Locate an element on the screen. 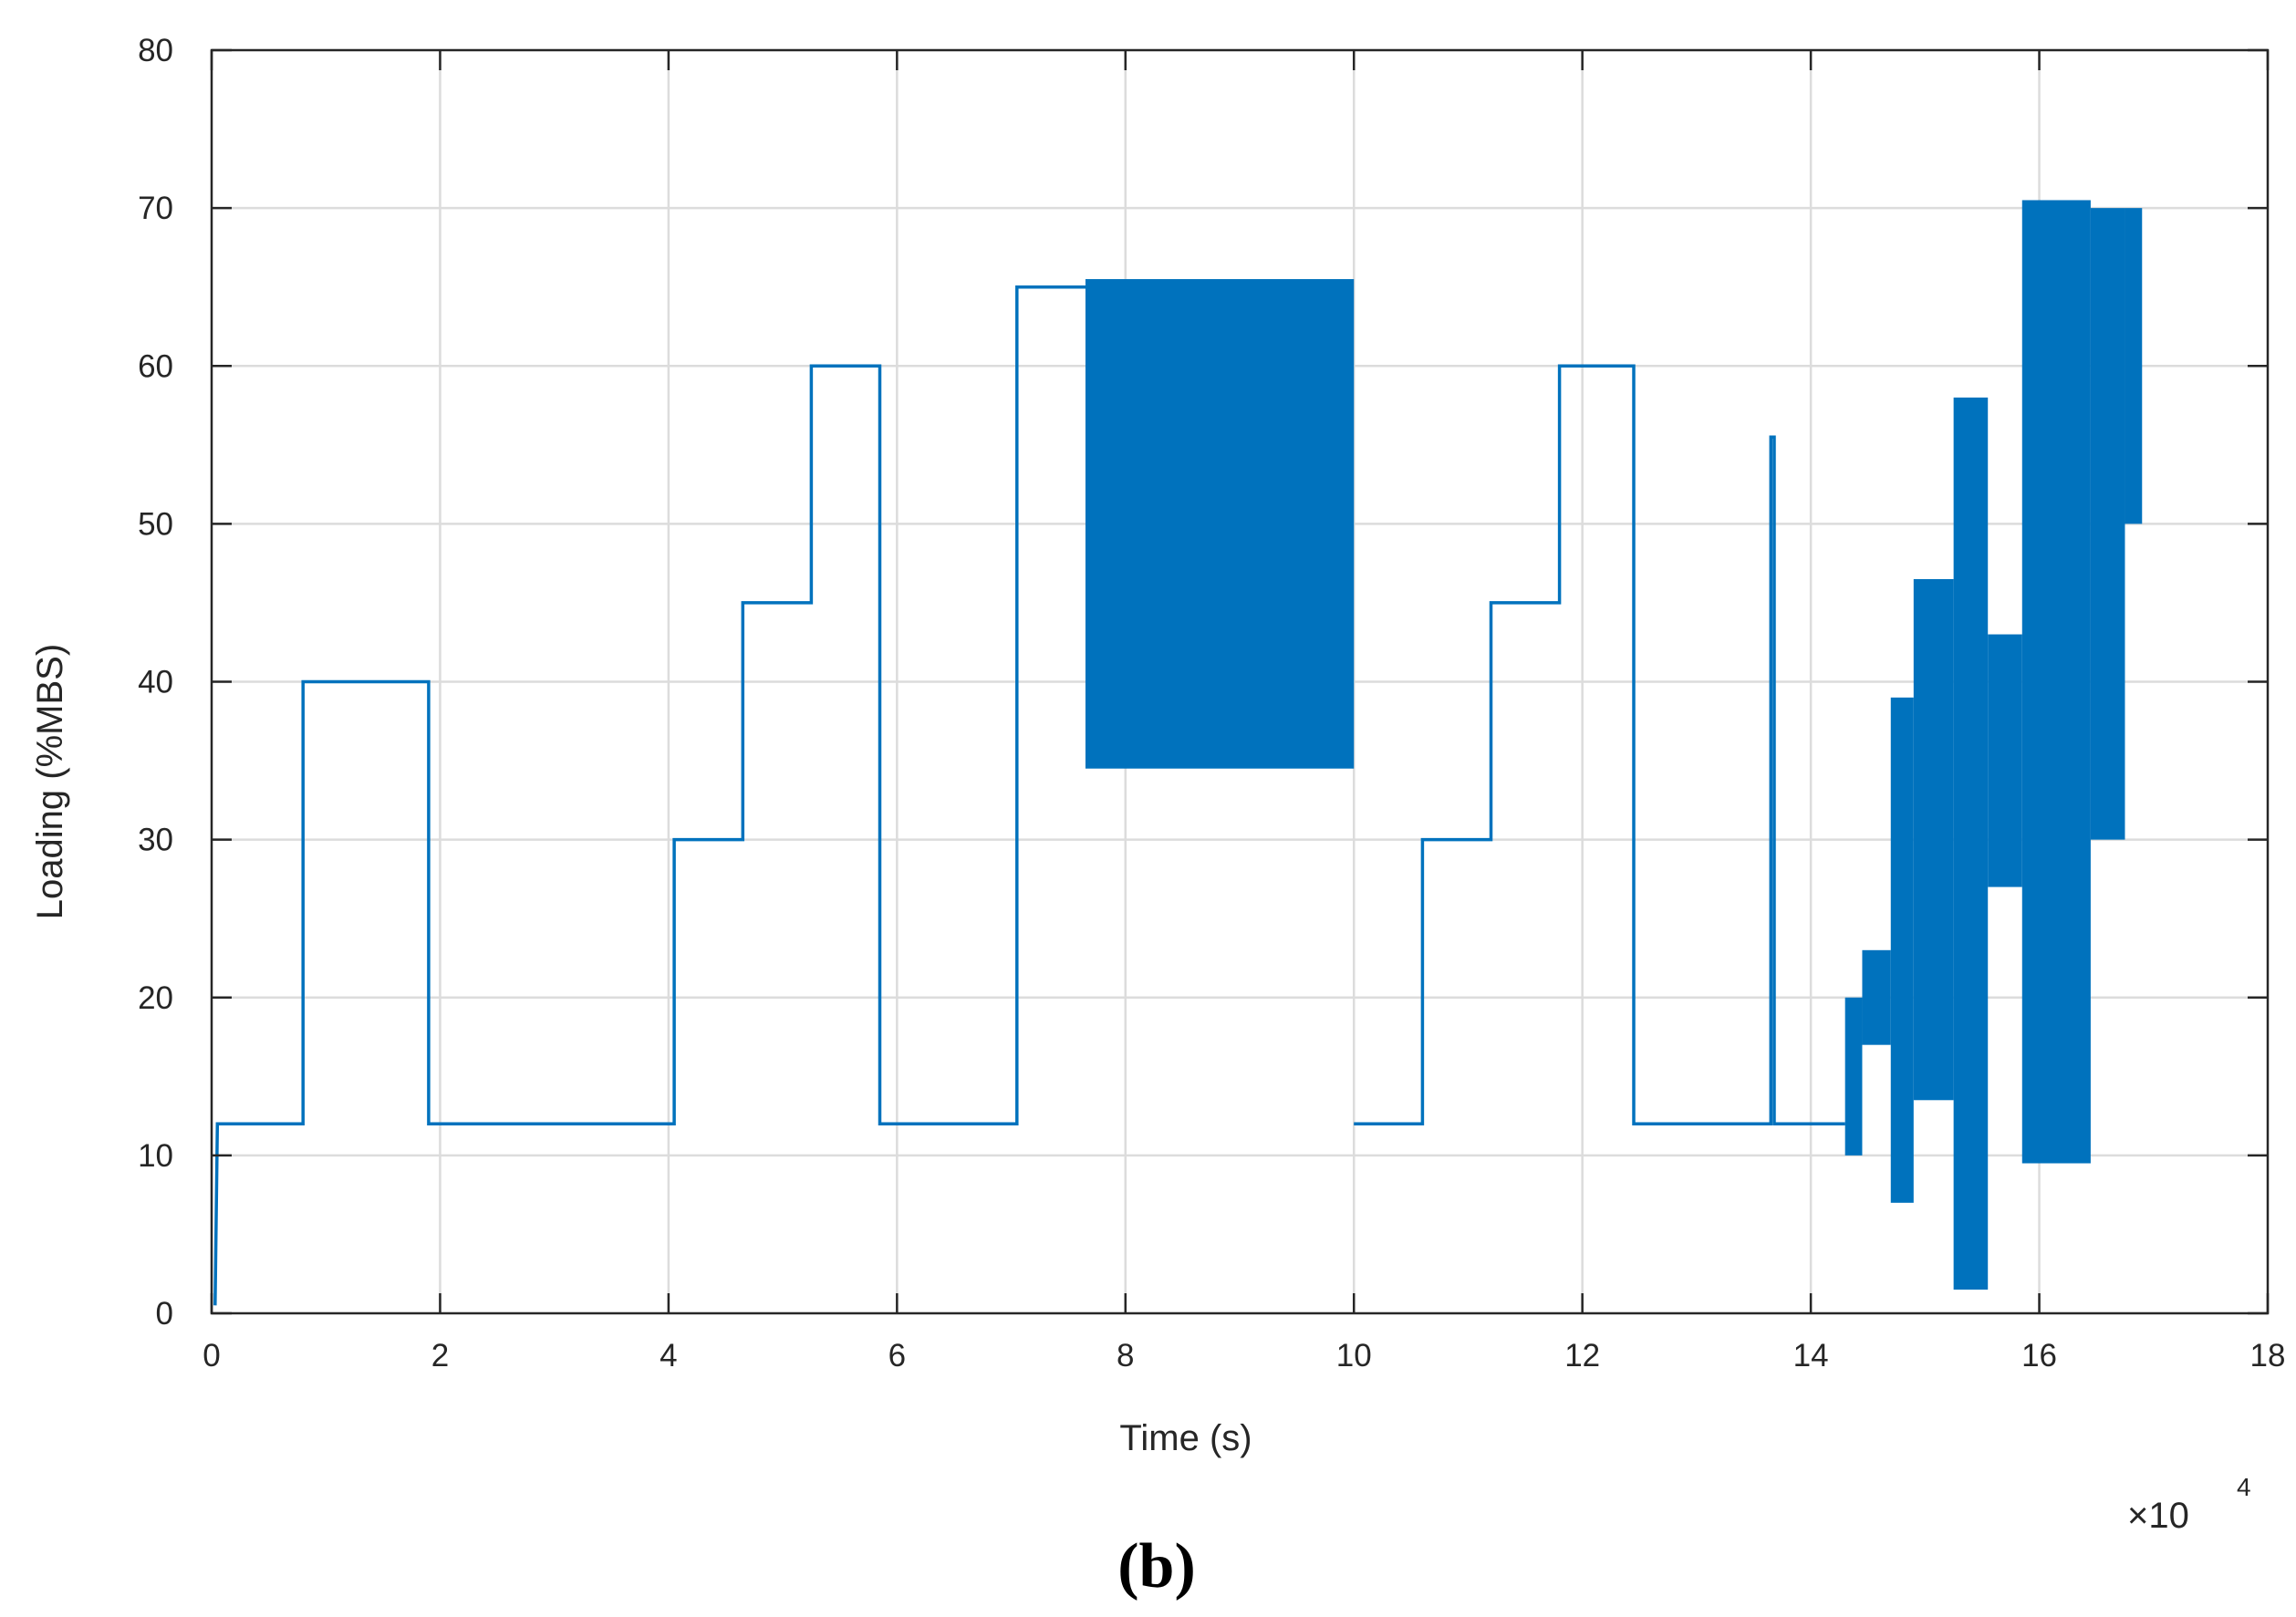 The height and width of the screenshot is (1617, 2296). y-tick-label: 10 is located at coordinates (155, 1156).